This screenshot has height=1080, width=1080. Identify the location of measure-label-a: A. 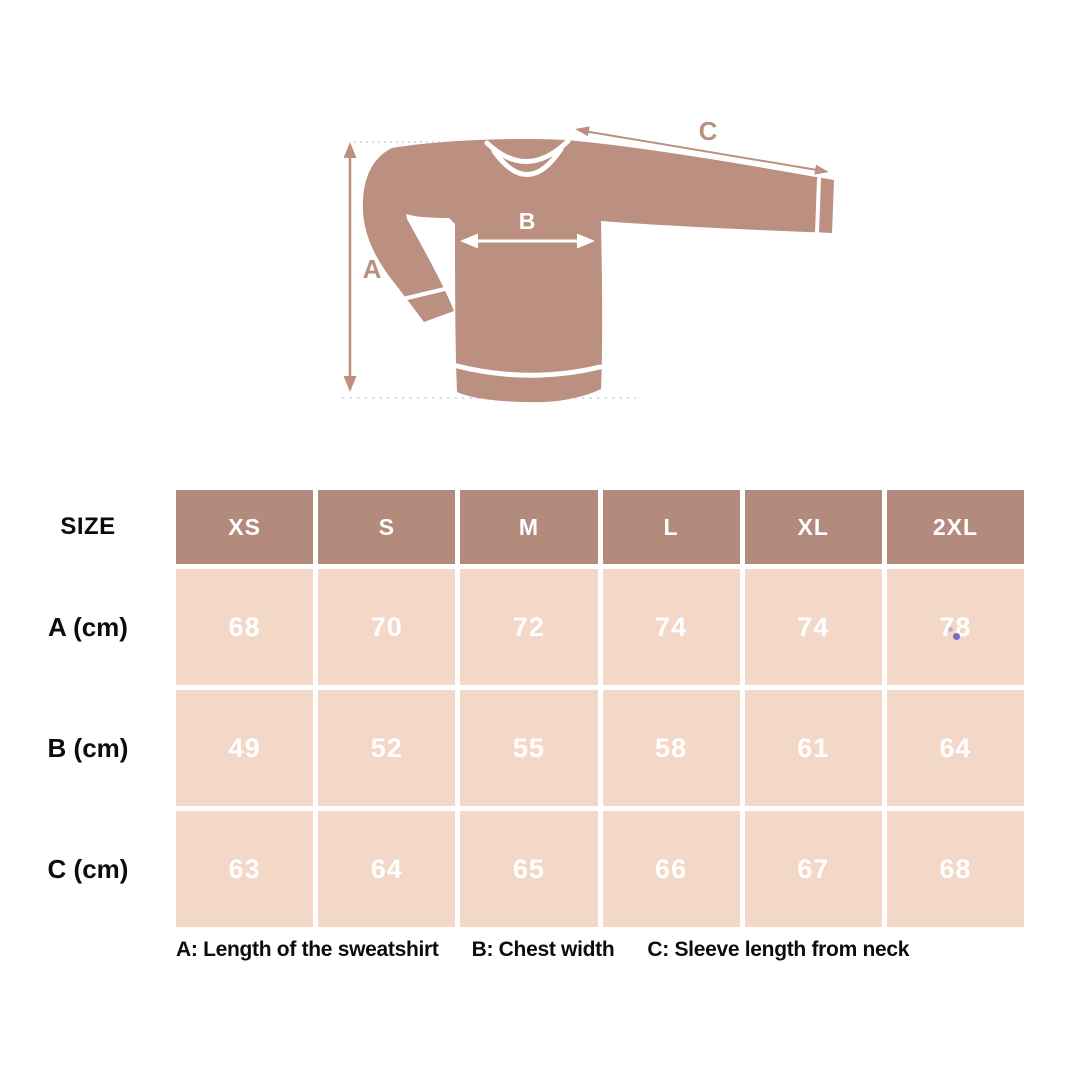
(372, 269).